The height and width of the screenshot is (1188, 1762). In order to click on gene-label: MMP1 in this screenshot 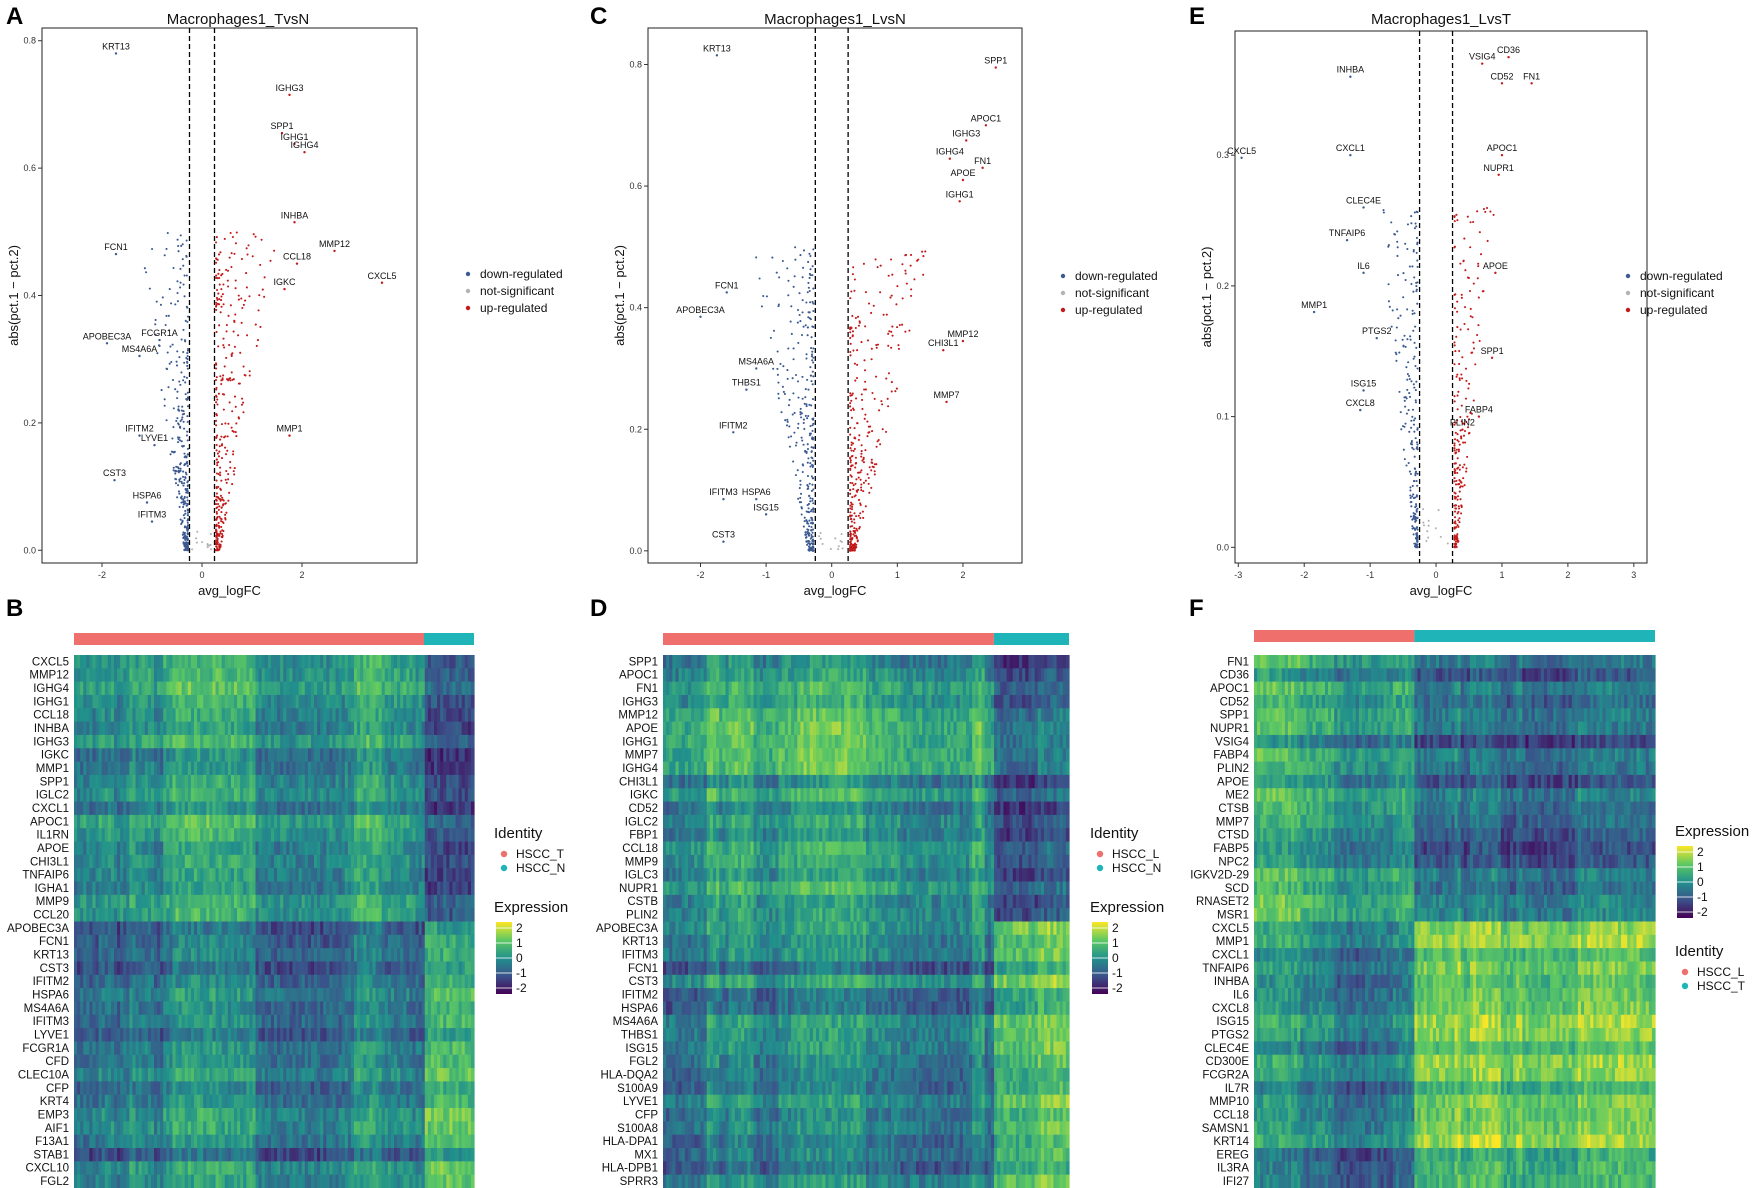, I will do `click(1314, 305)`.